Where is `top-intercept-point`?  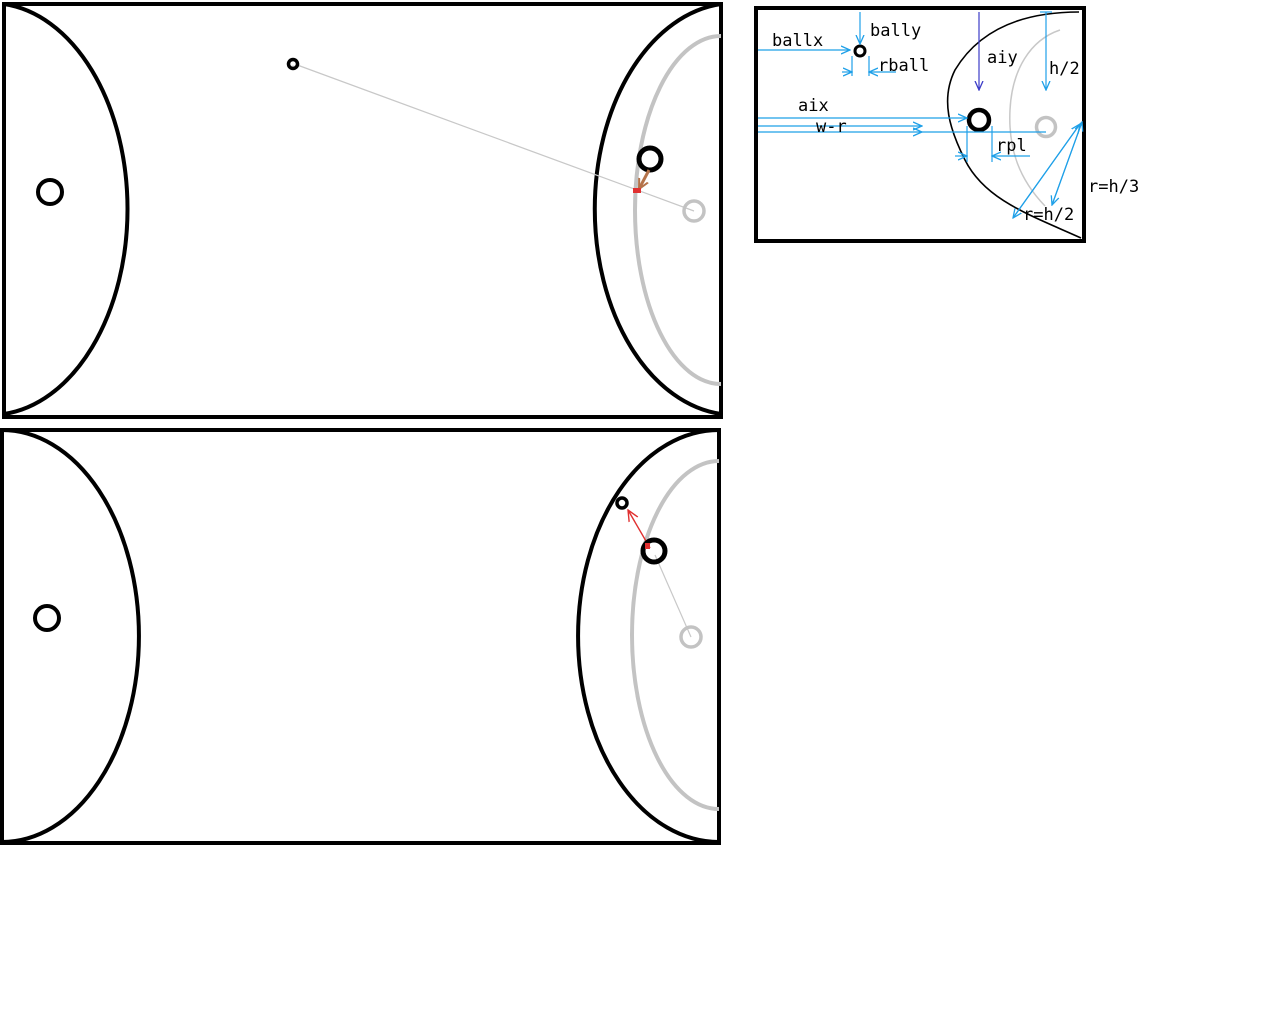 top-intercept-point is located at coordinates (637, 190).